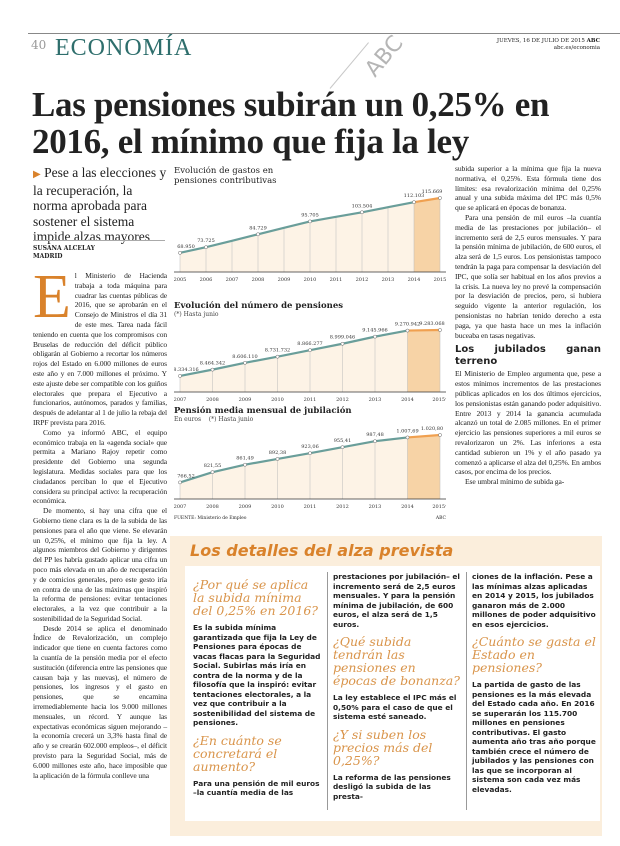  What do you see at coordinates (186, 370) in the screenshot?
I see `data-label: 8.334.316` at bounding box center [186, 370].